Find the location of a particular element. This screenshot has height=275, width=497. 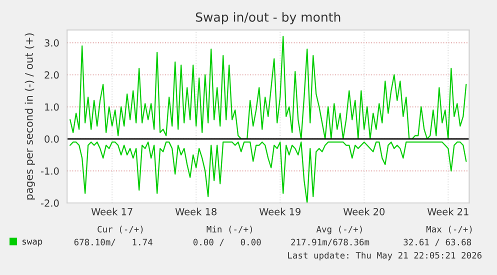

text: Last update: Thu May 21 22:05:21 2026 is located at coordinates (385, 256).